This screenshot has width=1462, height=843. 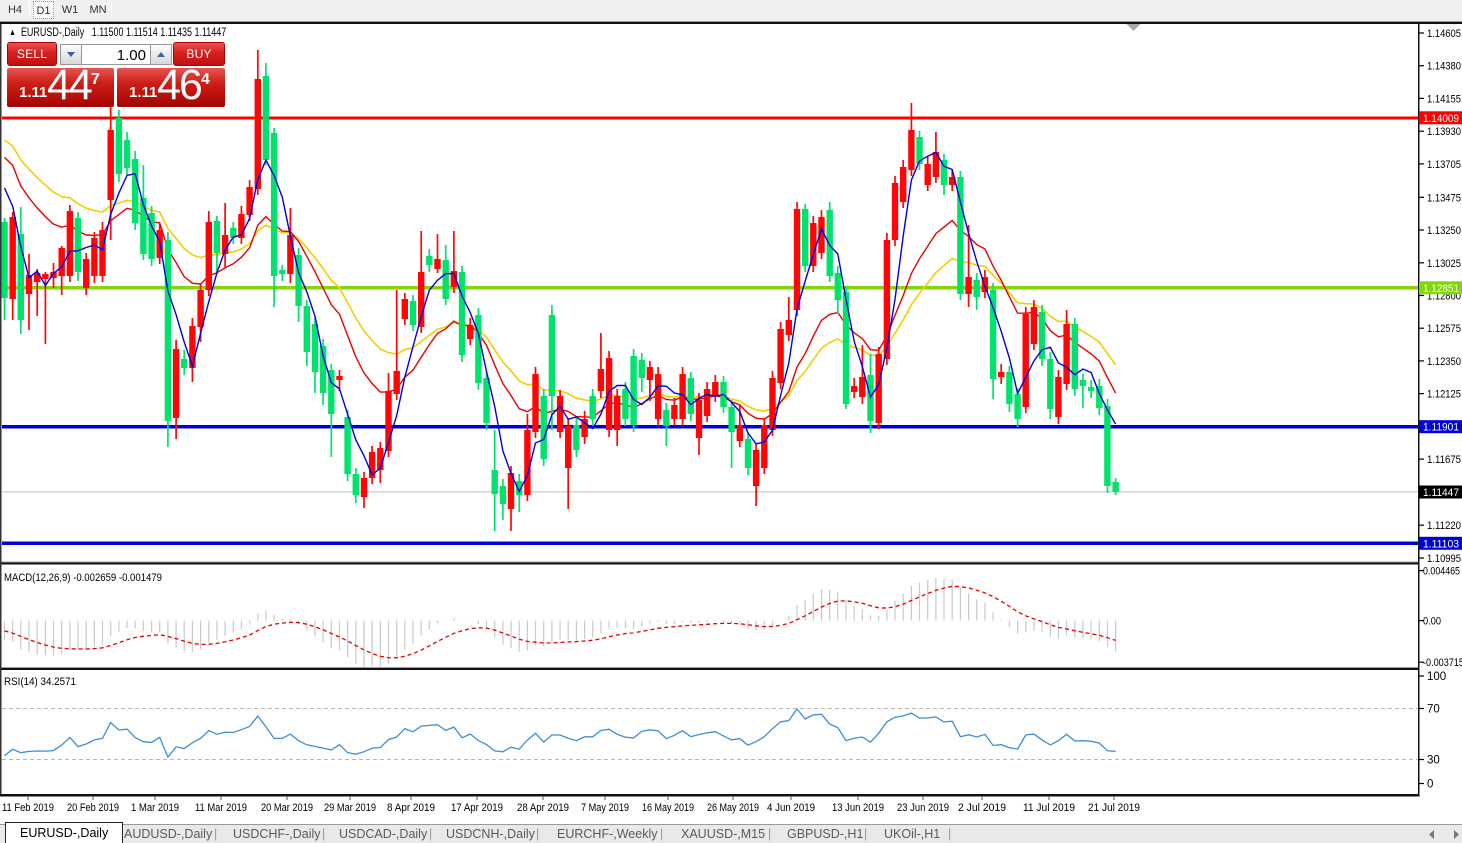 What do you see at coordinates (1433, 761) in the screenshot?
I see `svg-text: 30` at bounding box center [1433, 761].